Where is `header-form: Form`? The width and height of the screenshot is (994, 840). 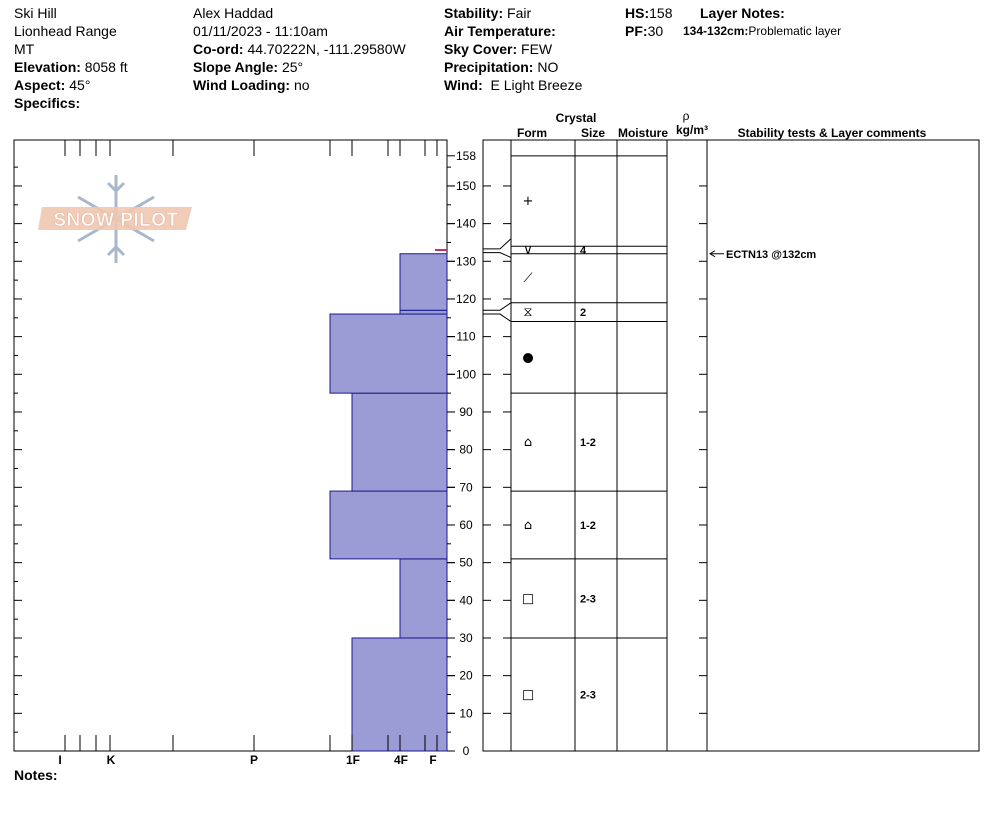
header-form: Form is located at coordinates (532, 133).